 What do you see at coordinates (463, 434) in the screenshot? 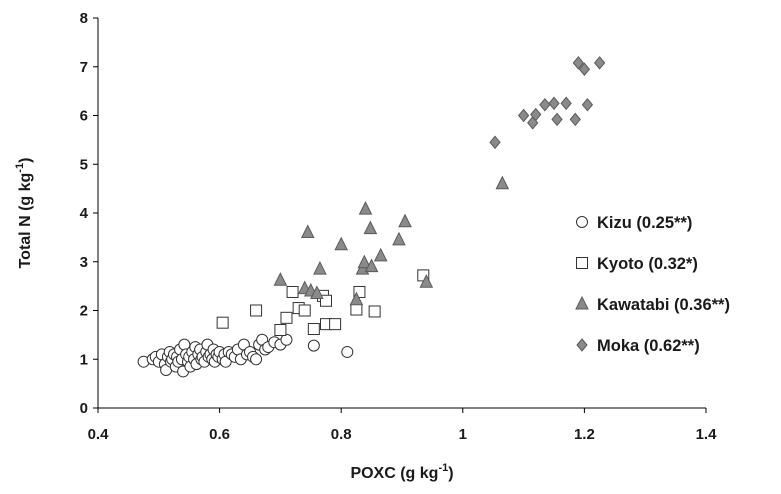
I see `x-tick-label: 1` at bounding box center [463, 434].